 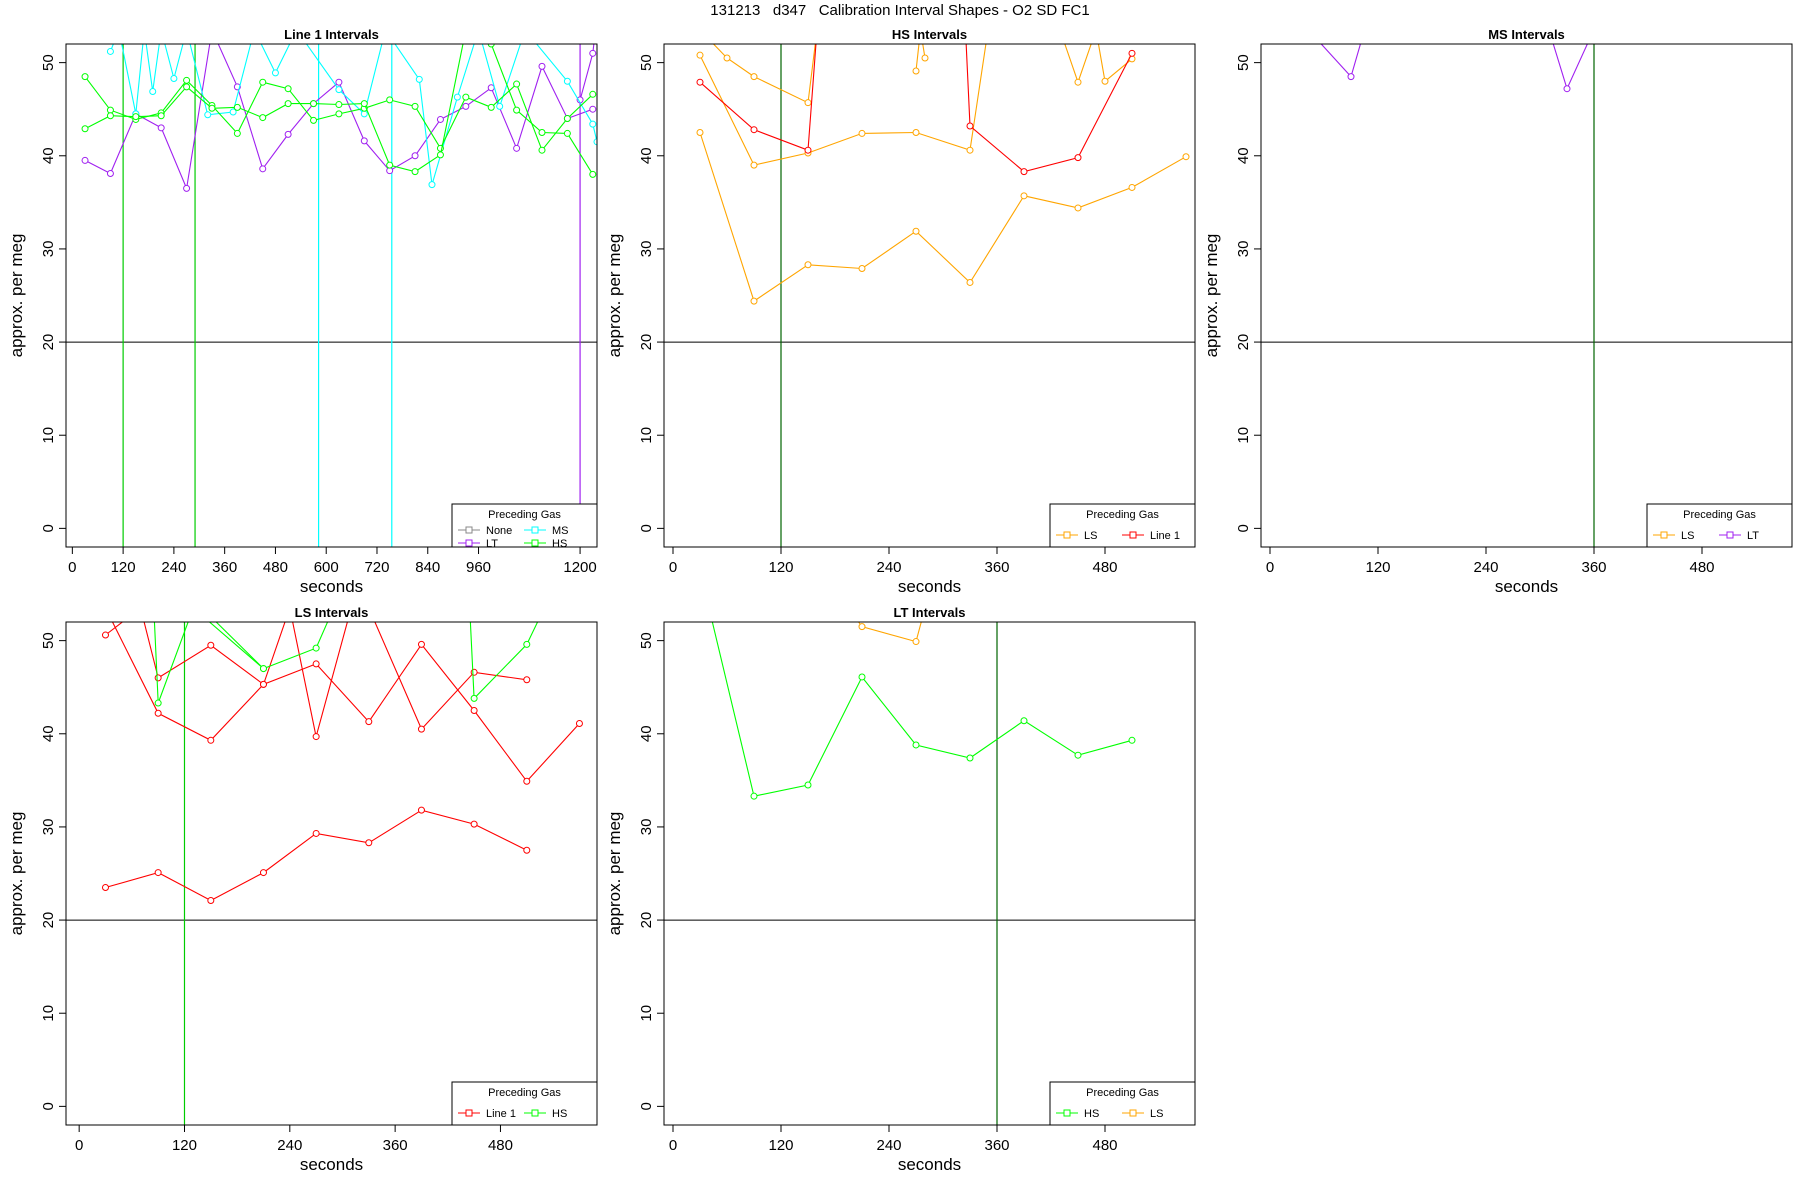 I want to click on y-axis: 0 10 20 30 40 50, so click(x=651, y=871).